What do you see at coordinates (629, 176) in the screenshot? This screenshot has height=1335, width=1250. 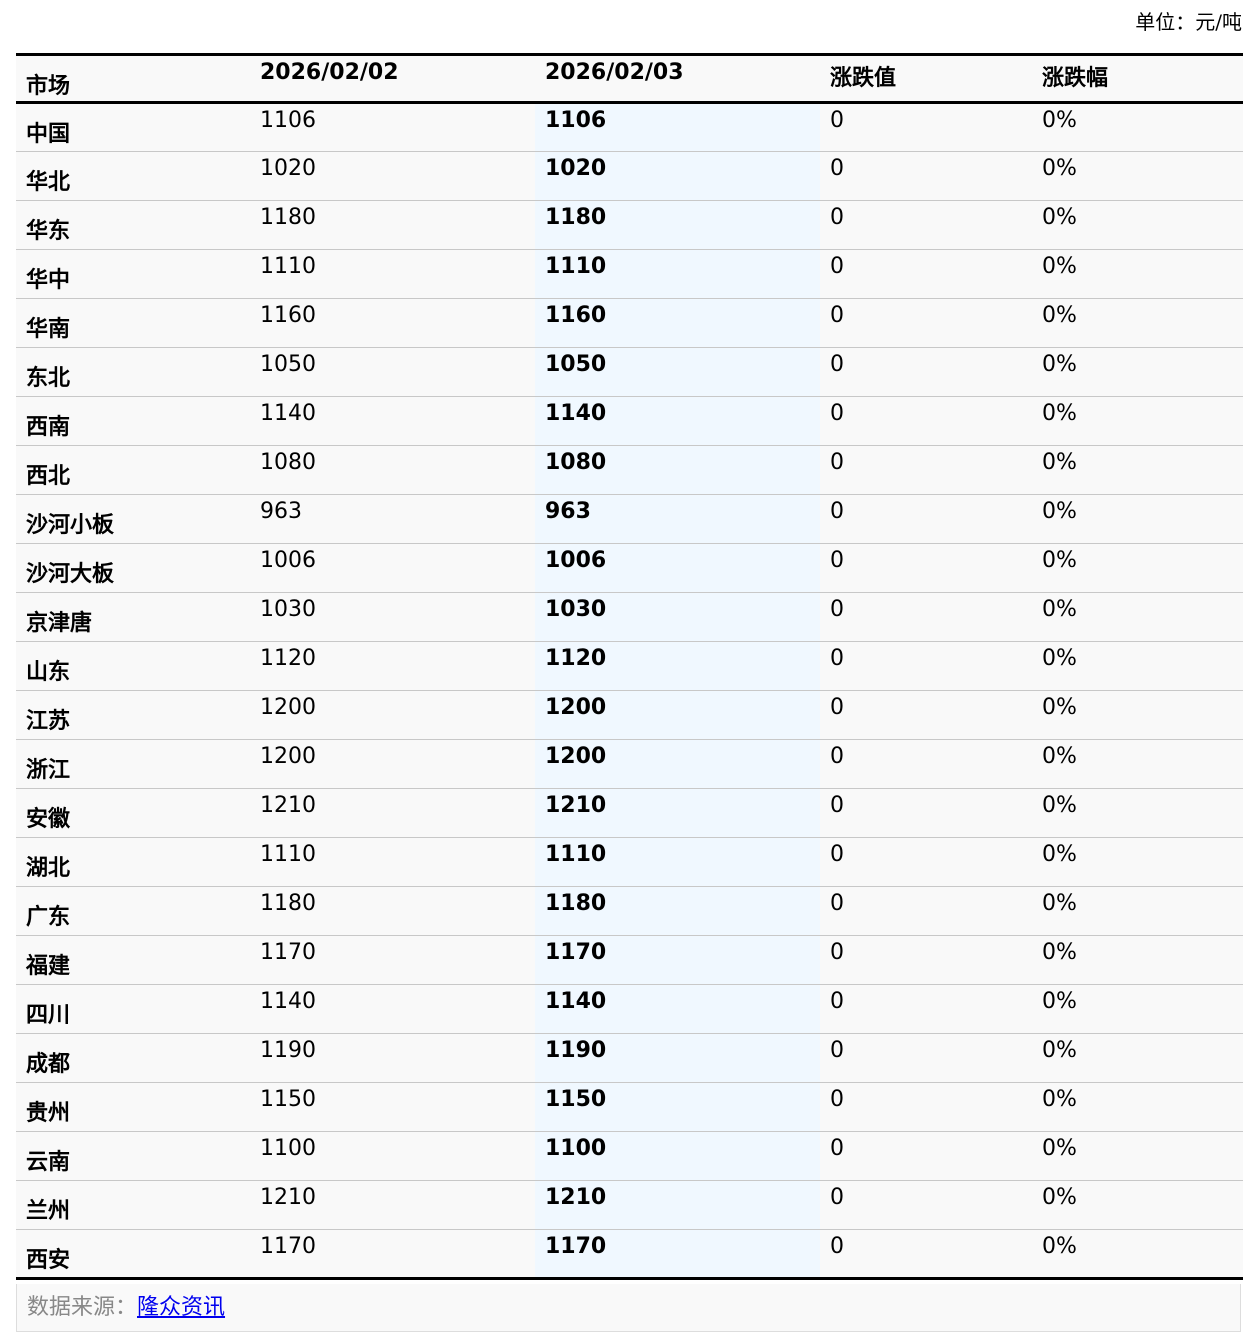 I see `table-row: 华北 1020 1020 0 0%` at bounding box center [629, 176].